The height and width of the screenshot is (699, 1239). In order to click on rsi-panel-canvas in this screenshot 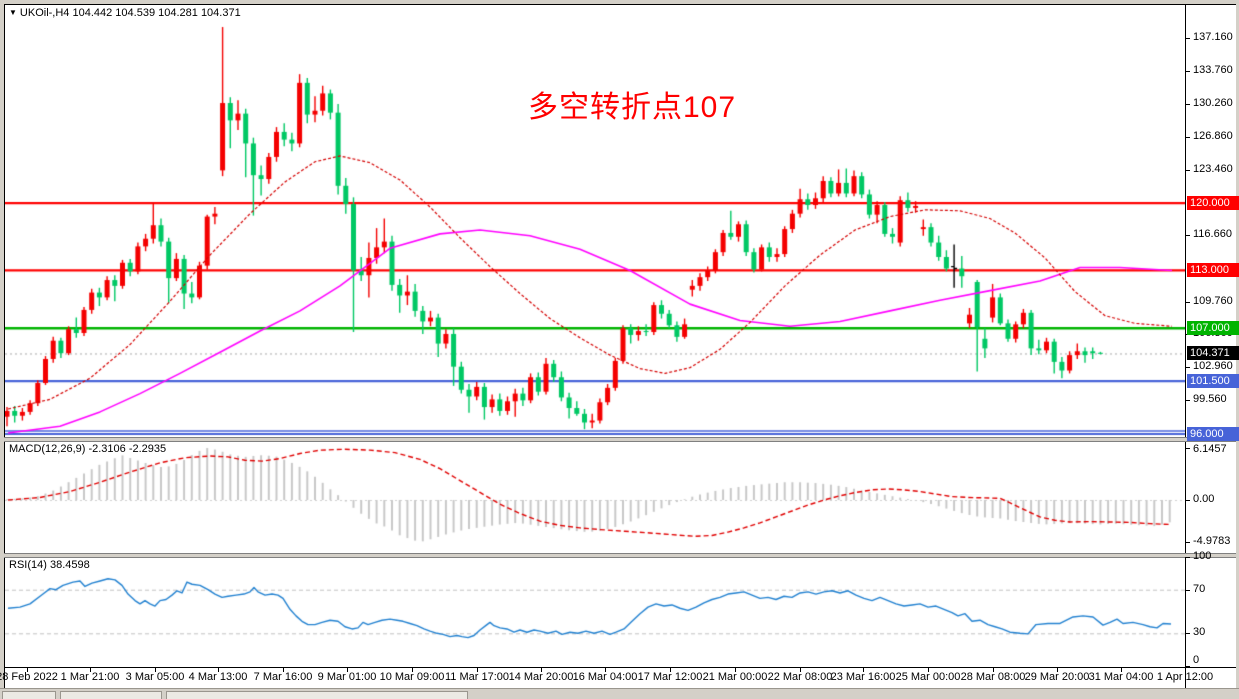, I will do `click(595, 611)`.